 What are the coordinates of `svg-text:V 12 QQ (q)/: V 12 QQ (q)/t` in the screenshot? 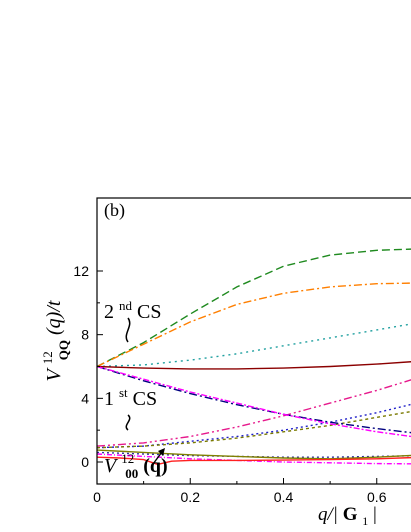 It's located at (54, 340).